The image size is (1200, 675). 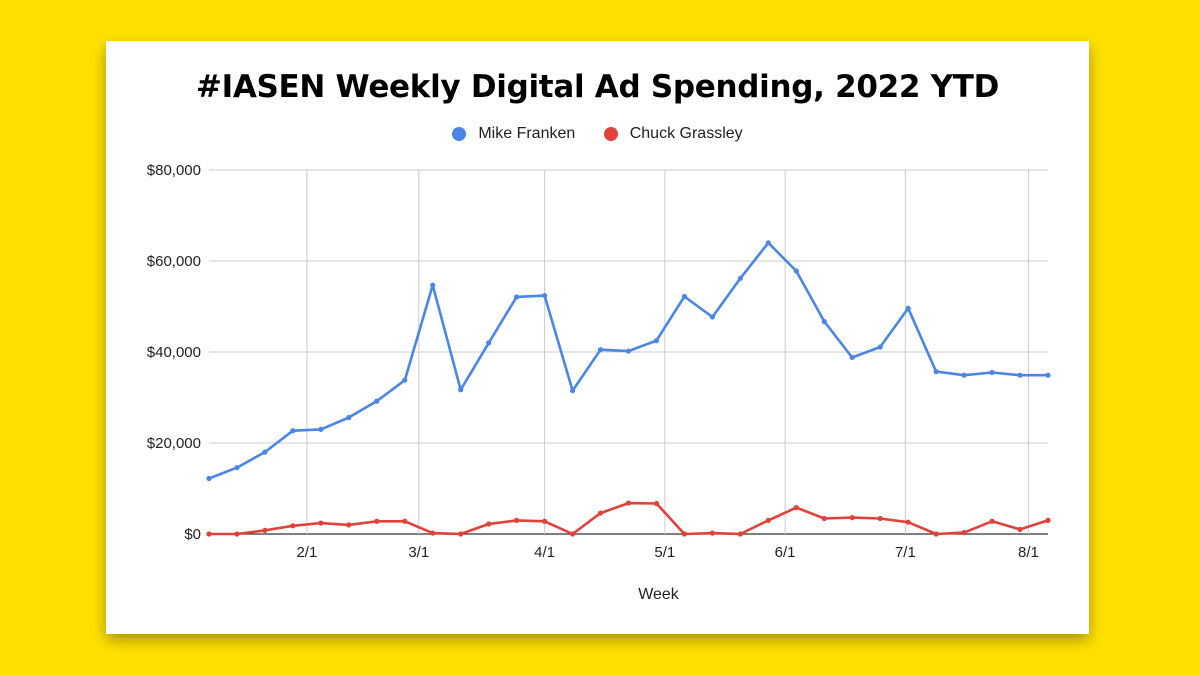 I want to click on legend-item-chuck-grassley: Chuck Grassley, so click(x=673, y=134).